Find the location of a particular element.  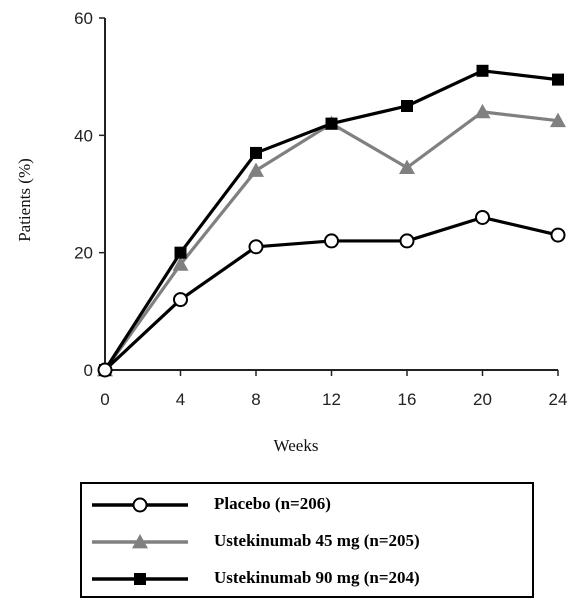

x-tick-label: 8 is located at coordinates (255, 399).